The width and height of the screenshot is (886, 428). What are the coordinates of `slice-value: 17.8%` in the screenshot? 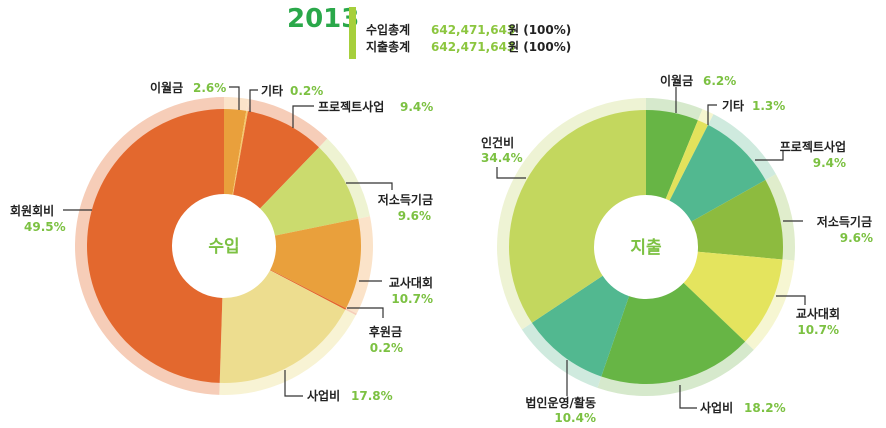 It's located at (372, 396).